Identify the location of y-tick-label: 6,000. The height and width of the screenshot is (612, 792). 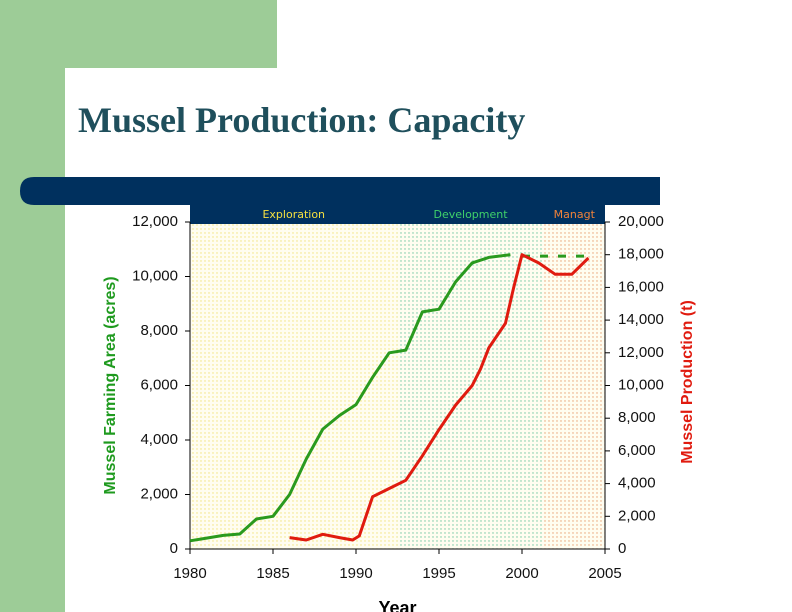
(159, 384).